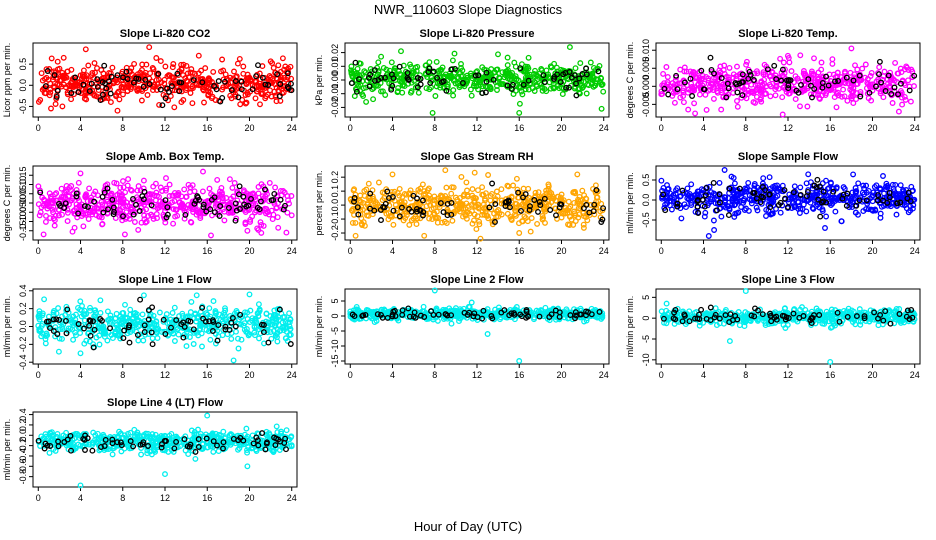 Image resolution: width=936 pixels, height=540 pixels. I want to click on panel-1-x-tick-label: 20, so click(249, 128).